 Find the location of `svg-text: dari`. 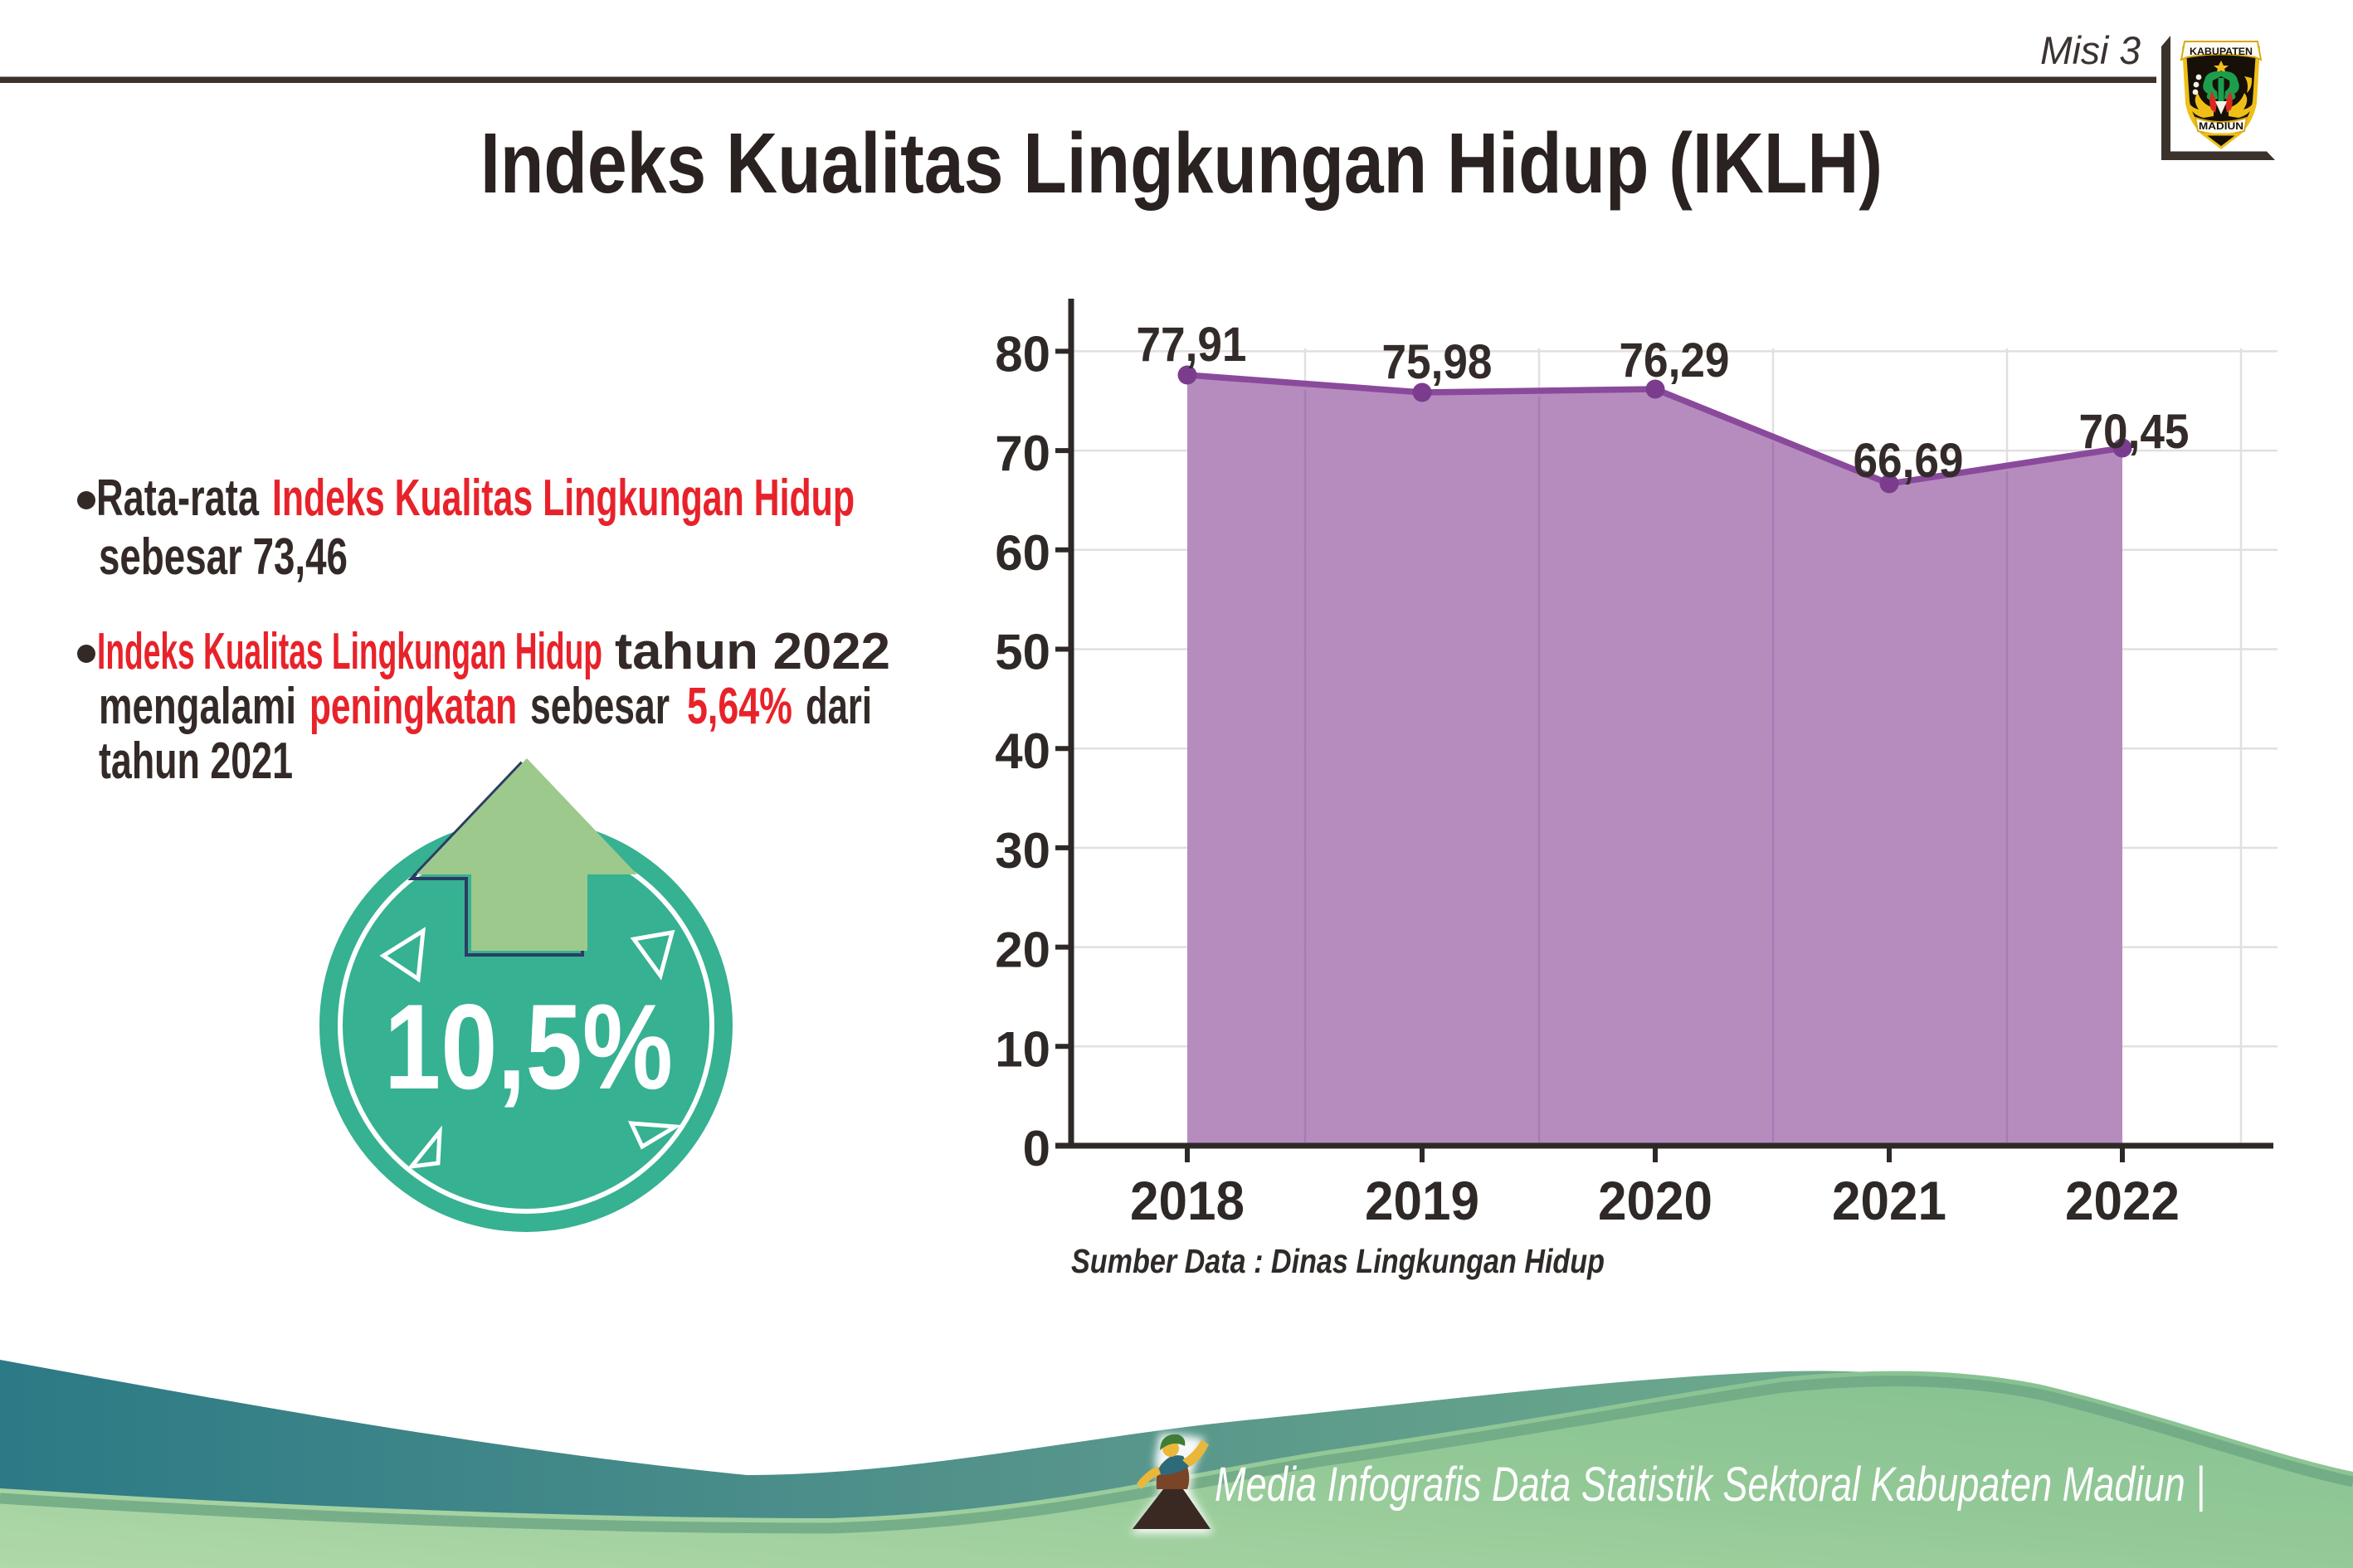

svg-text: dari is located at coordinates (839, 706).